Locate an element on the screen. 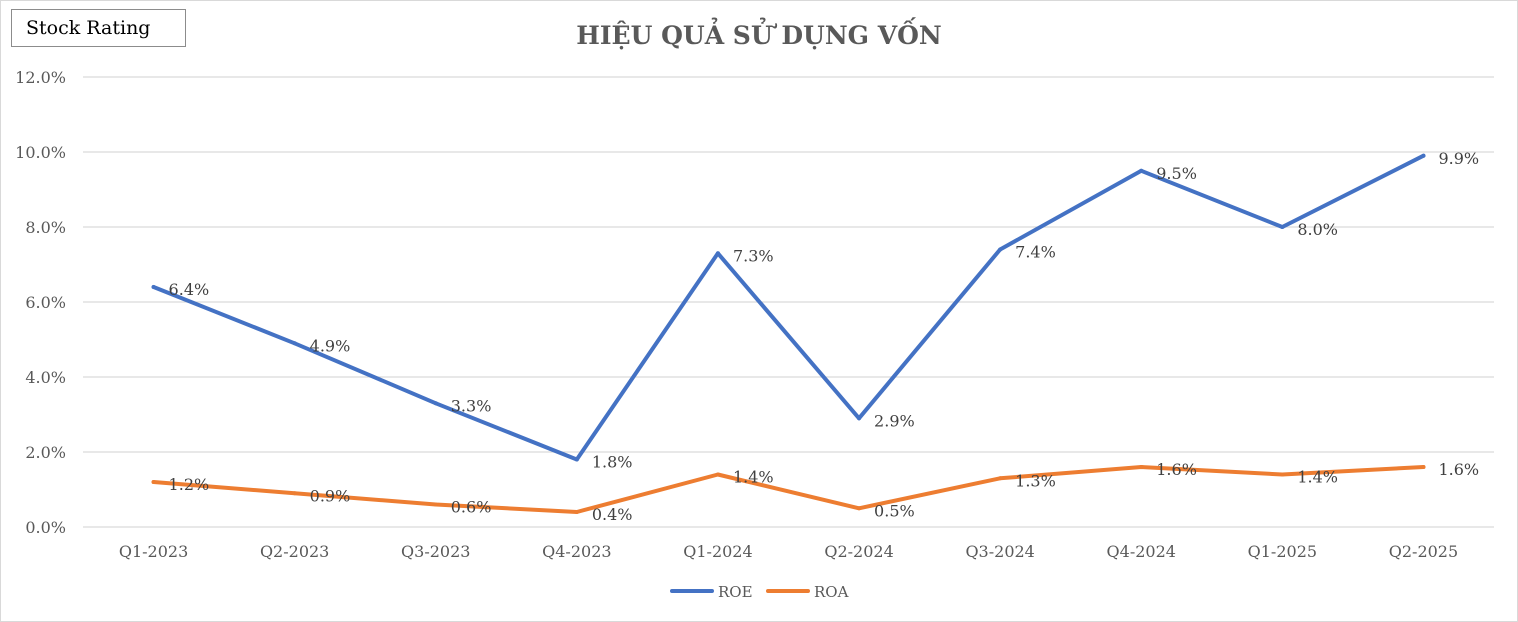 This screenshot has width=1518, height=622. data-label-roe: 8.0% is located at coordinates (1317, 229).